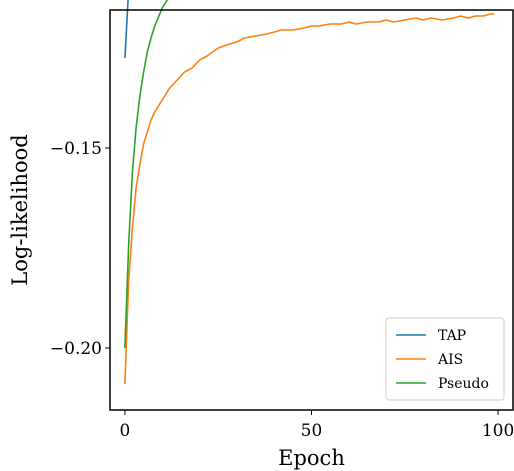 Image resolution: width=514 pixels, height=471 pixels. I want to click on x-tick-label: 0, so click(125, 431).